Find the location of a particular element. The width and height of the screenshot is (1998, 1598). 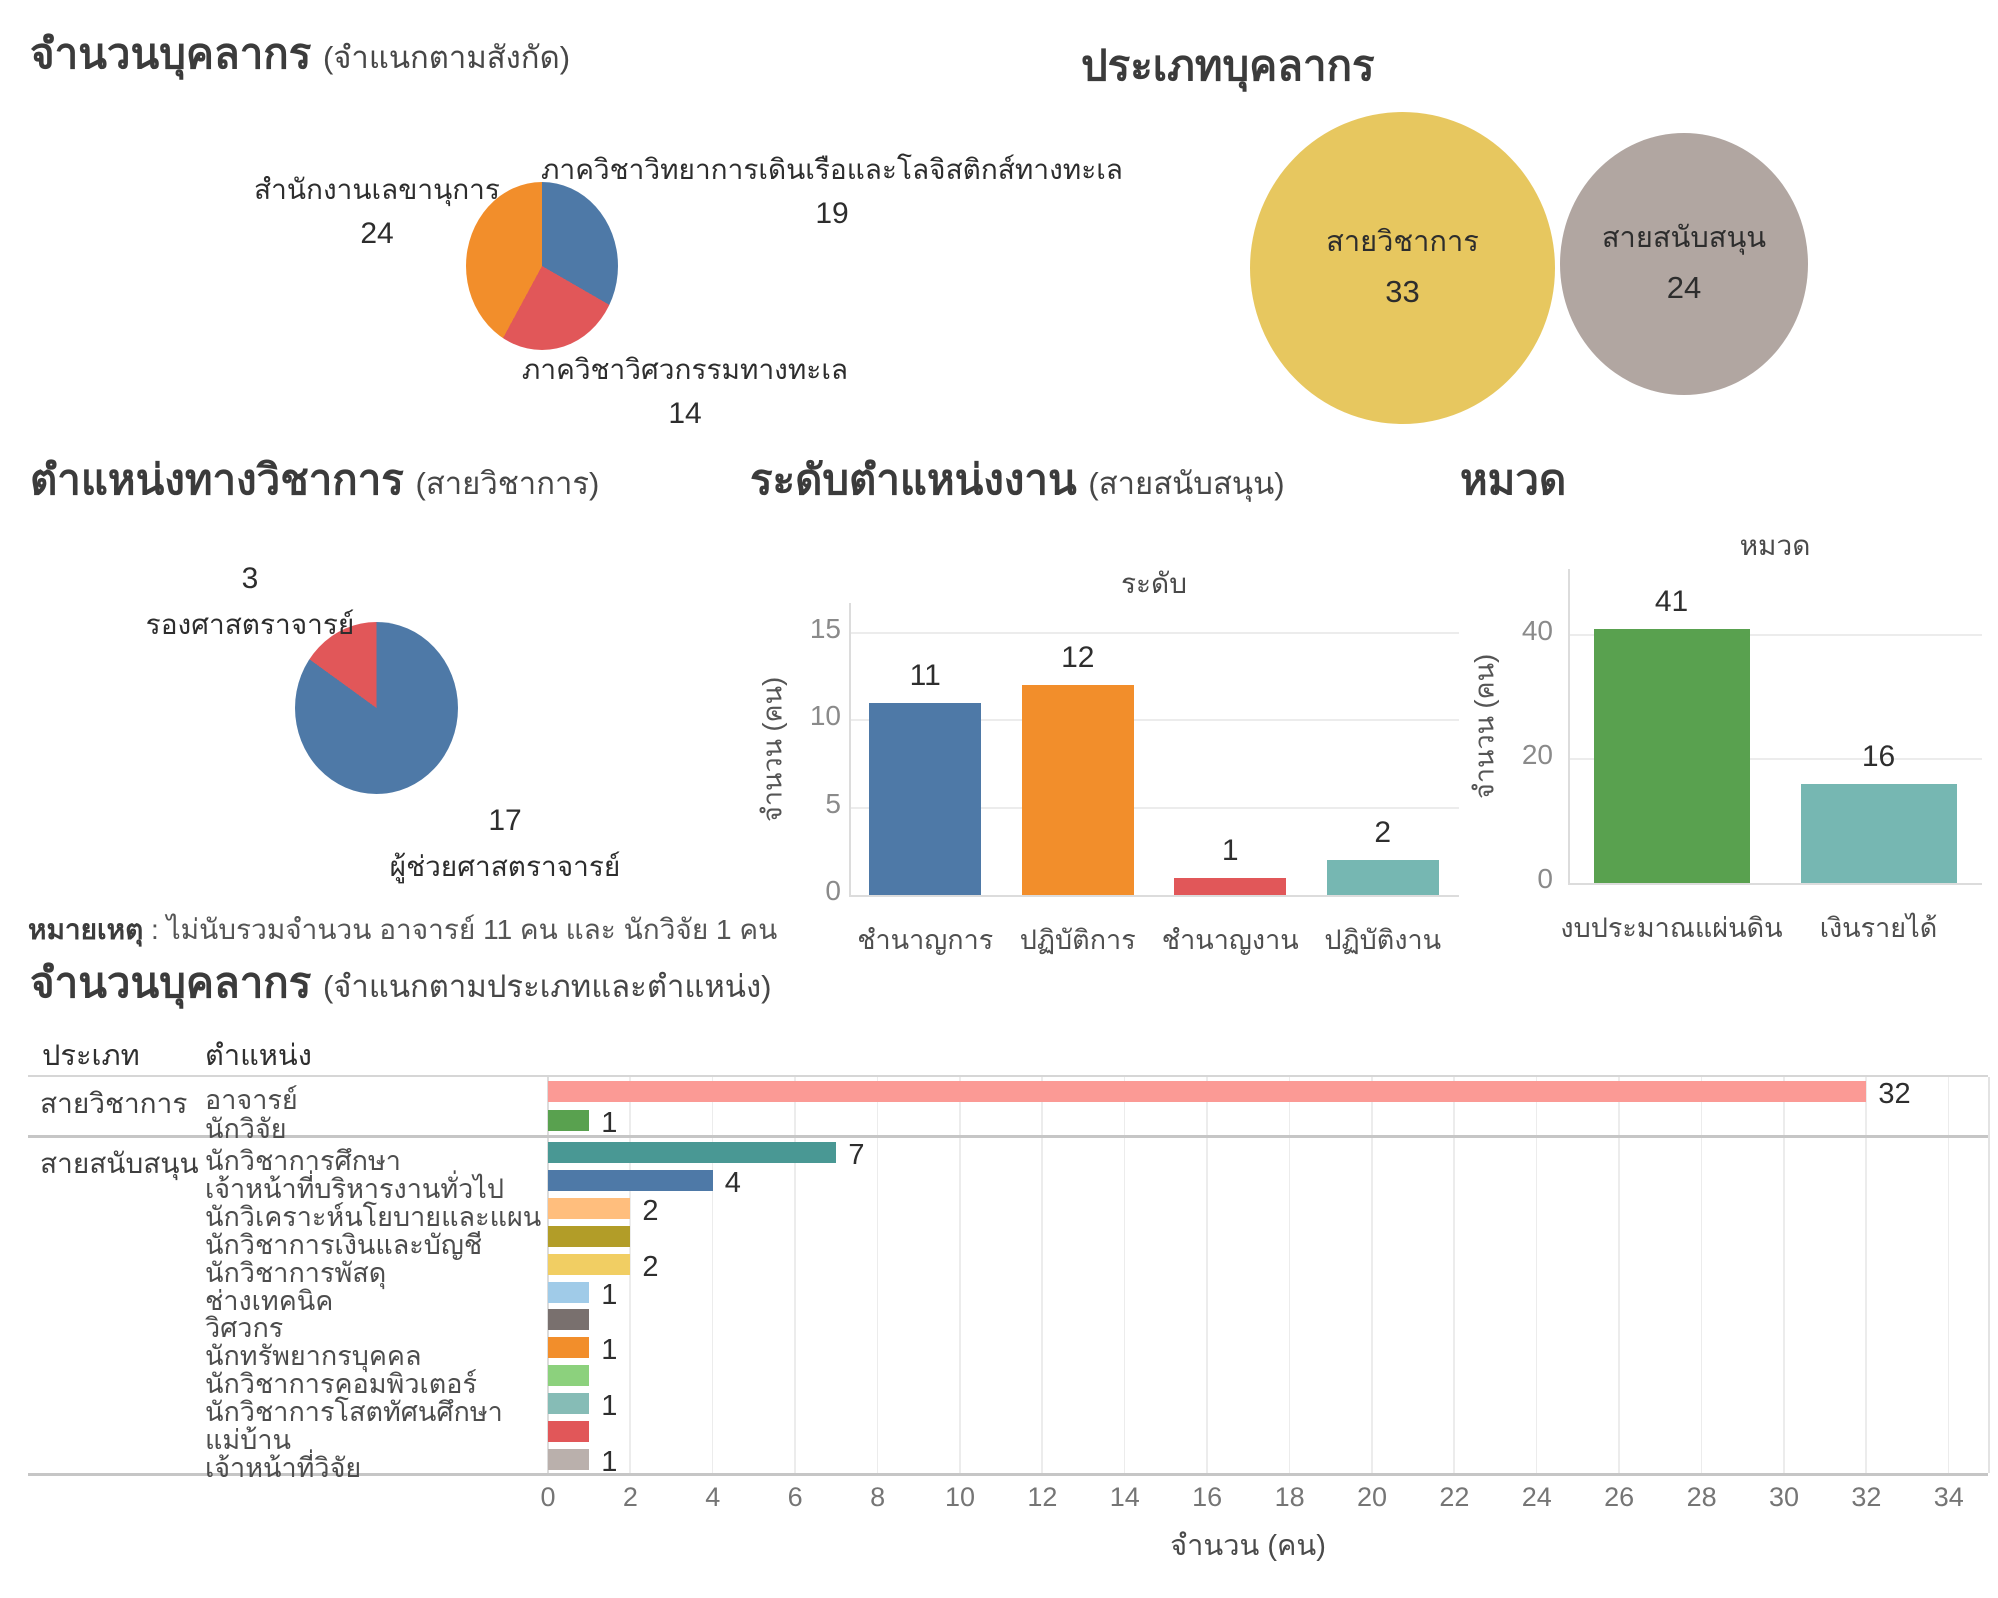

x-tick-label: 10 is located at coordinates (960, 1497).